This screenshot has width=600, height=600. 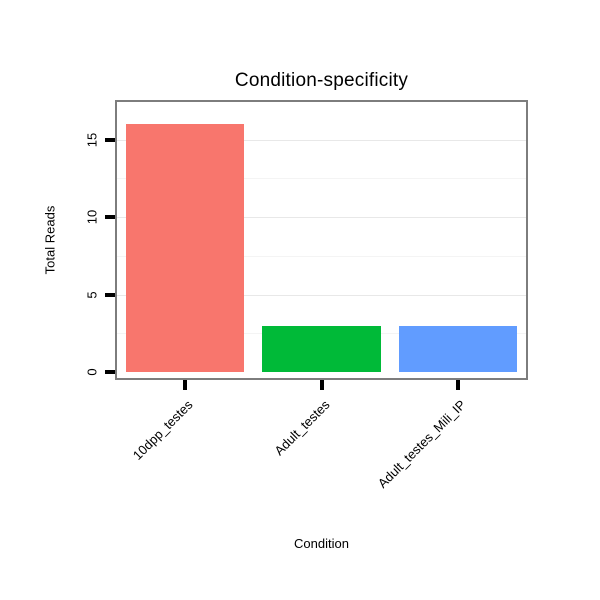 I want to click on x-tick-label-Adult_testes_Mili_IP: Adult_testes_Mili_IP, so click(x=421, y=444).